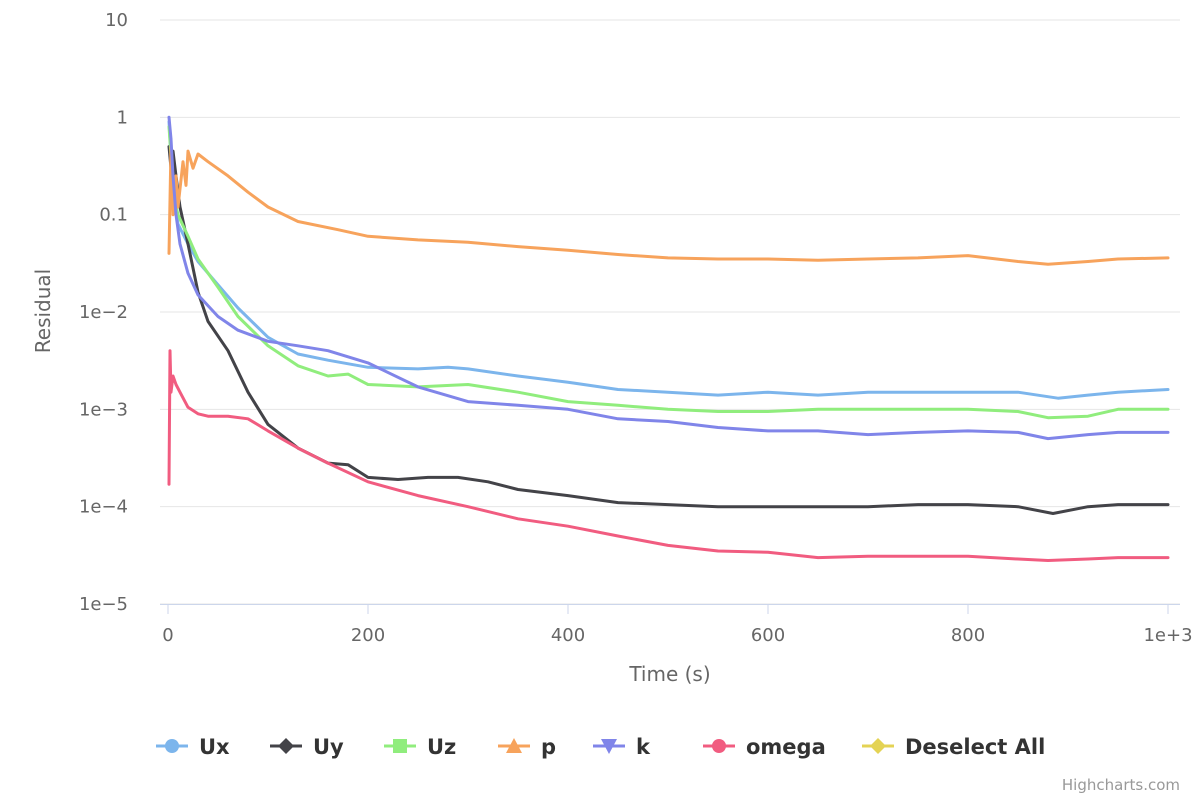 The width and height of the screenshot is (1200, 800). What do you see at coordinates (328, 747) in the screenshot?
I see `legend-label-uy: Uy` at bounding box center [328, 747].